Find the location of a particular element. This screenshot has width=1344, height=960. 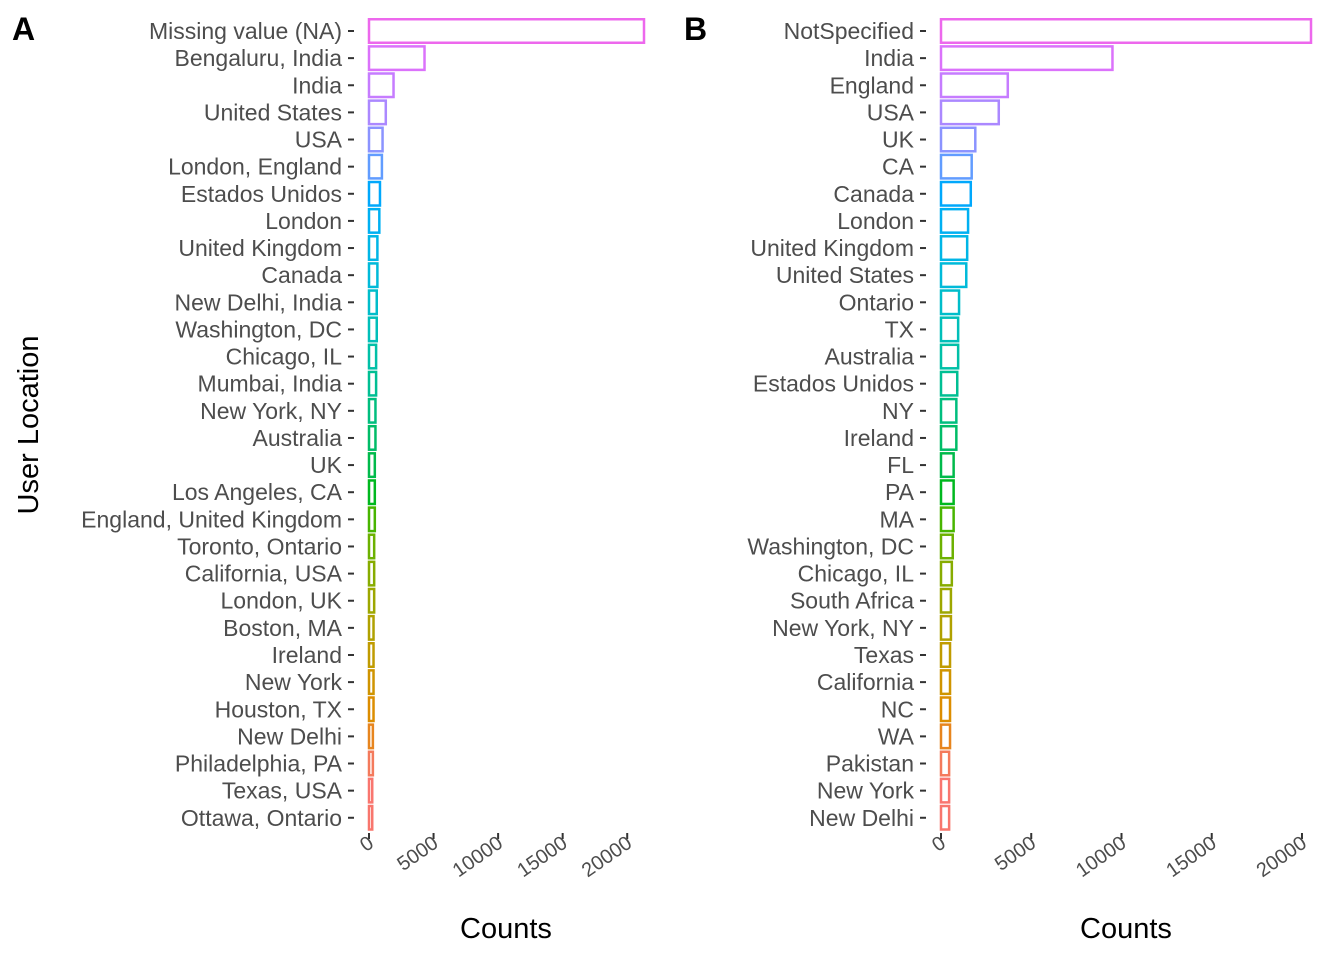

panel-a-x-axis-title: Counts is located at coordinates (506, 929).